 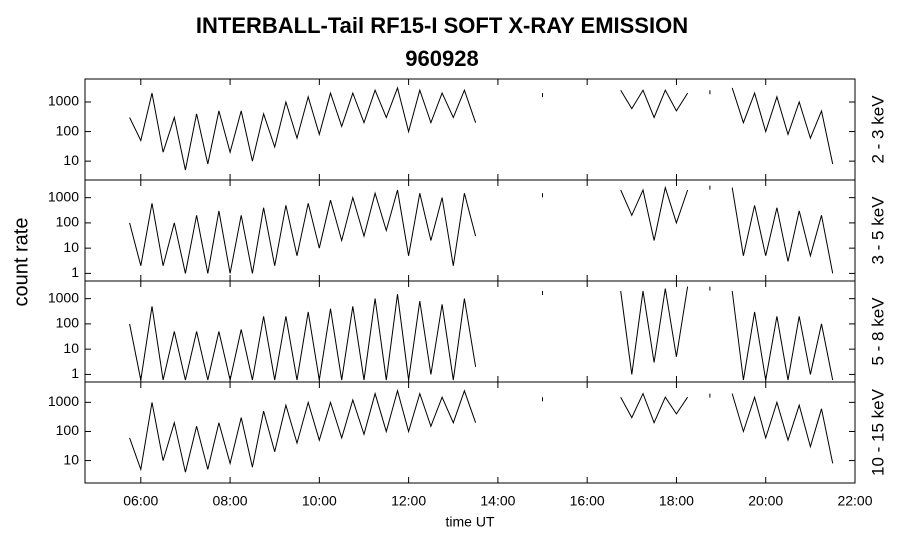 What do you see at coordinates (441, 58) in the screenshot?
I see `chart-subtitle: 960928` at bounding box center [441, 58].